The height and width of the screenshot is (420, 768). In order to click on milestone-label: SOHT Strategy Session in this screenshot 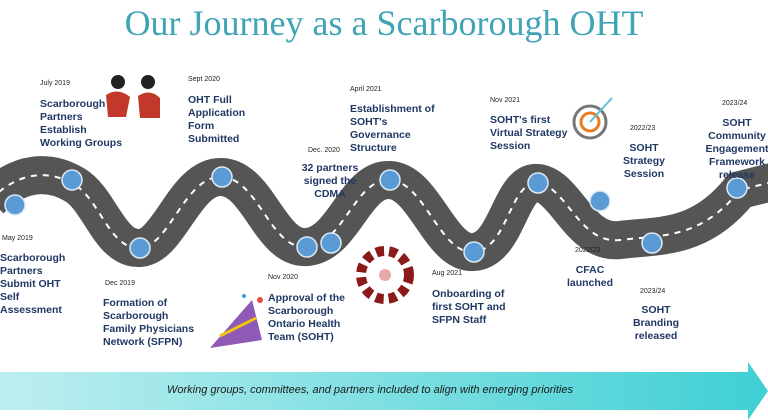, I will do `click(643, 161)`.